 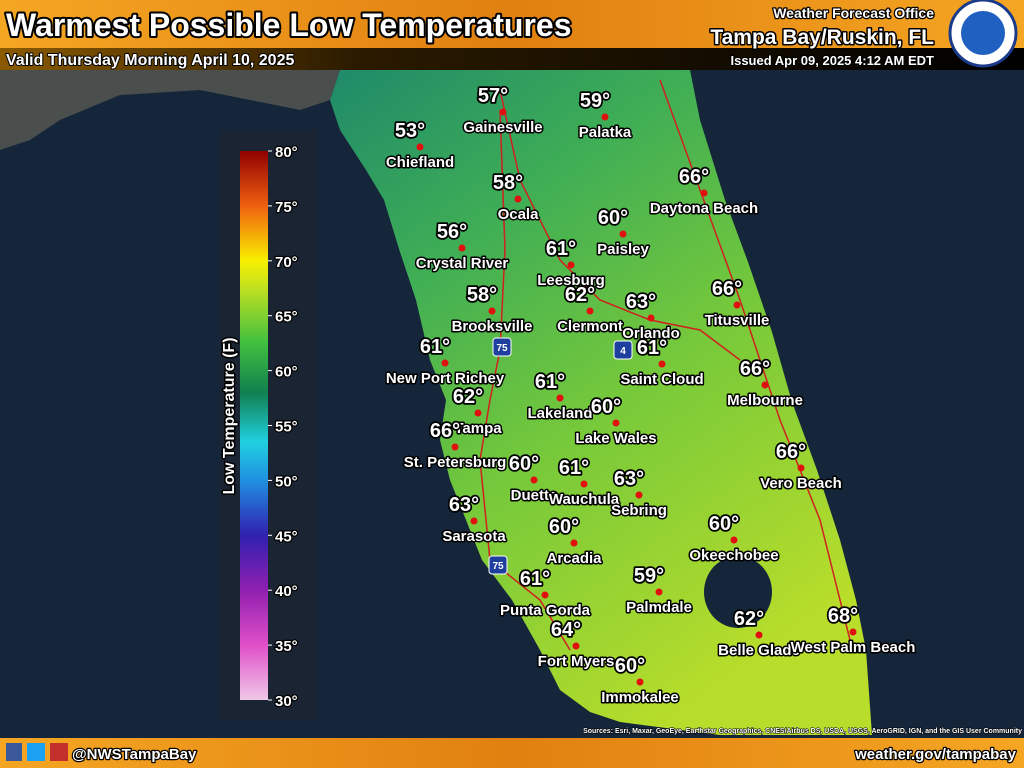 I want to click on city-name: Vero Beach, so click(x=801, y=483).